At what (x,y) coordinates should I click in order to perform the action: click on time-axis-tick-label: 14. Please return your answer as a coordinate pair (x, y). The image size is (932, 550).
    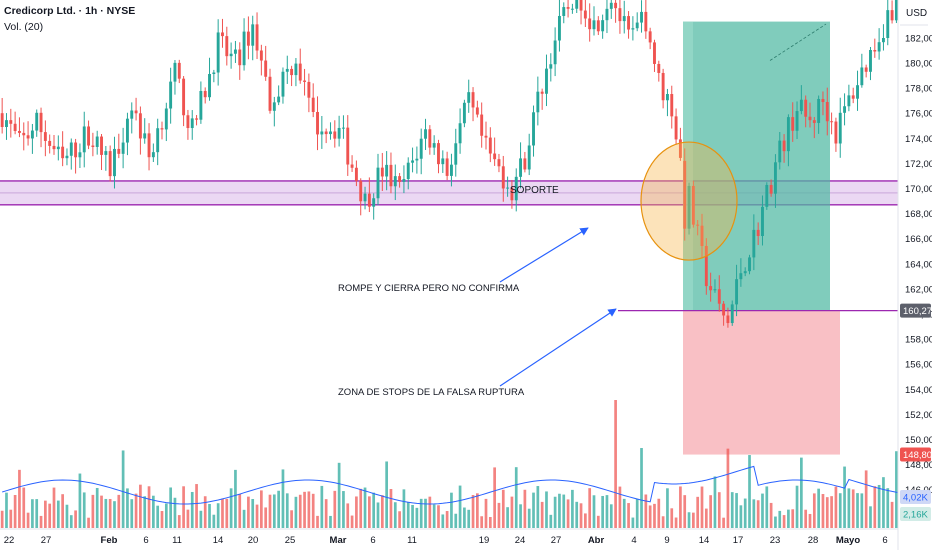
    Looking at the image, I should click on (704, 540).